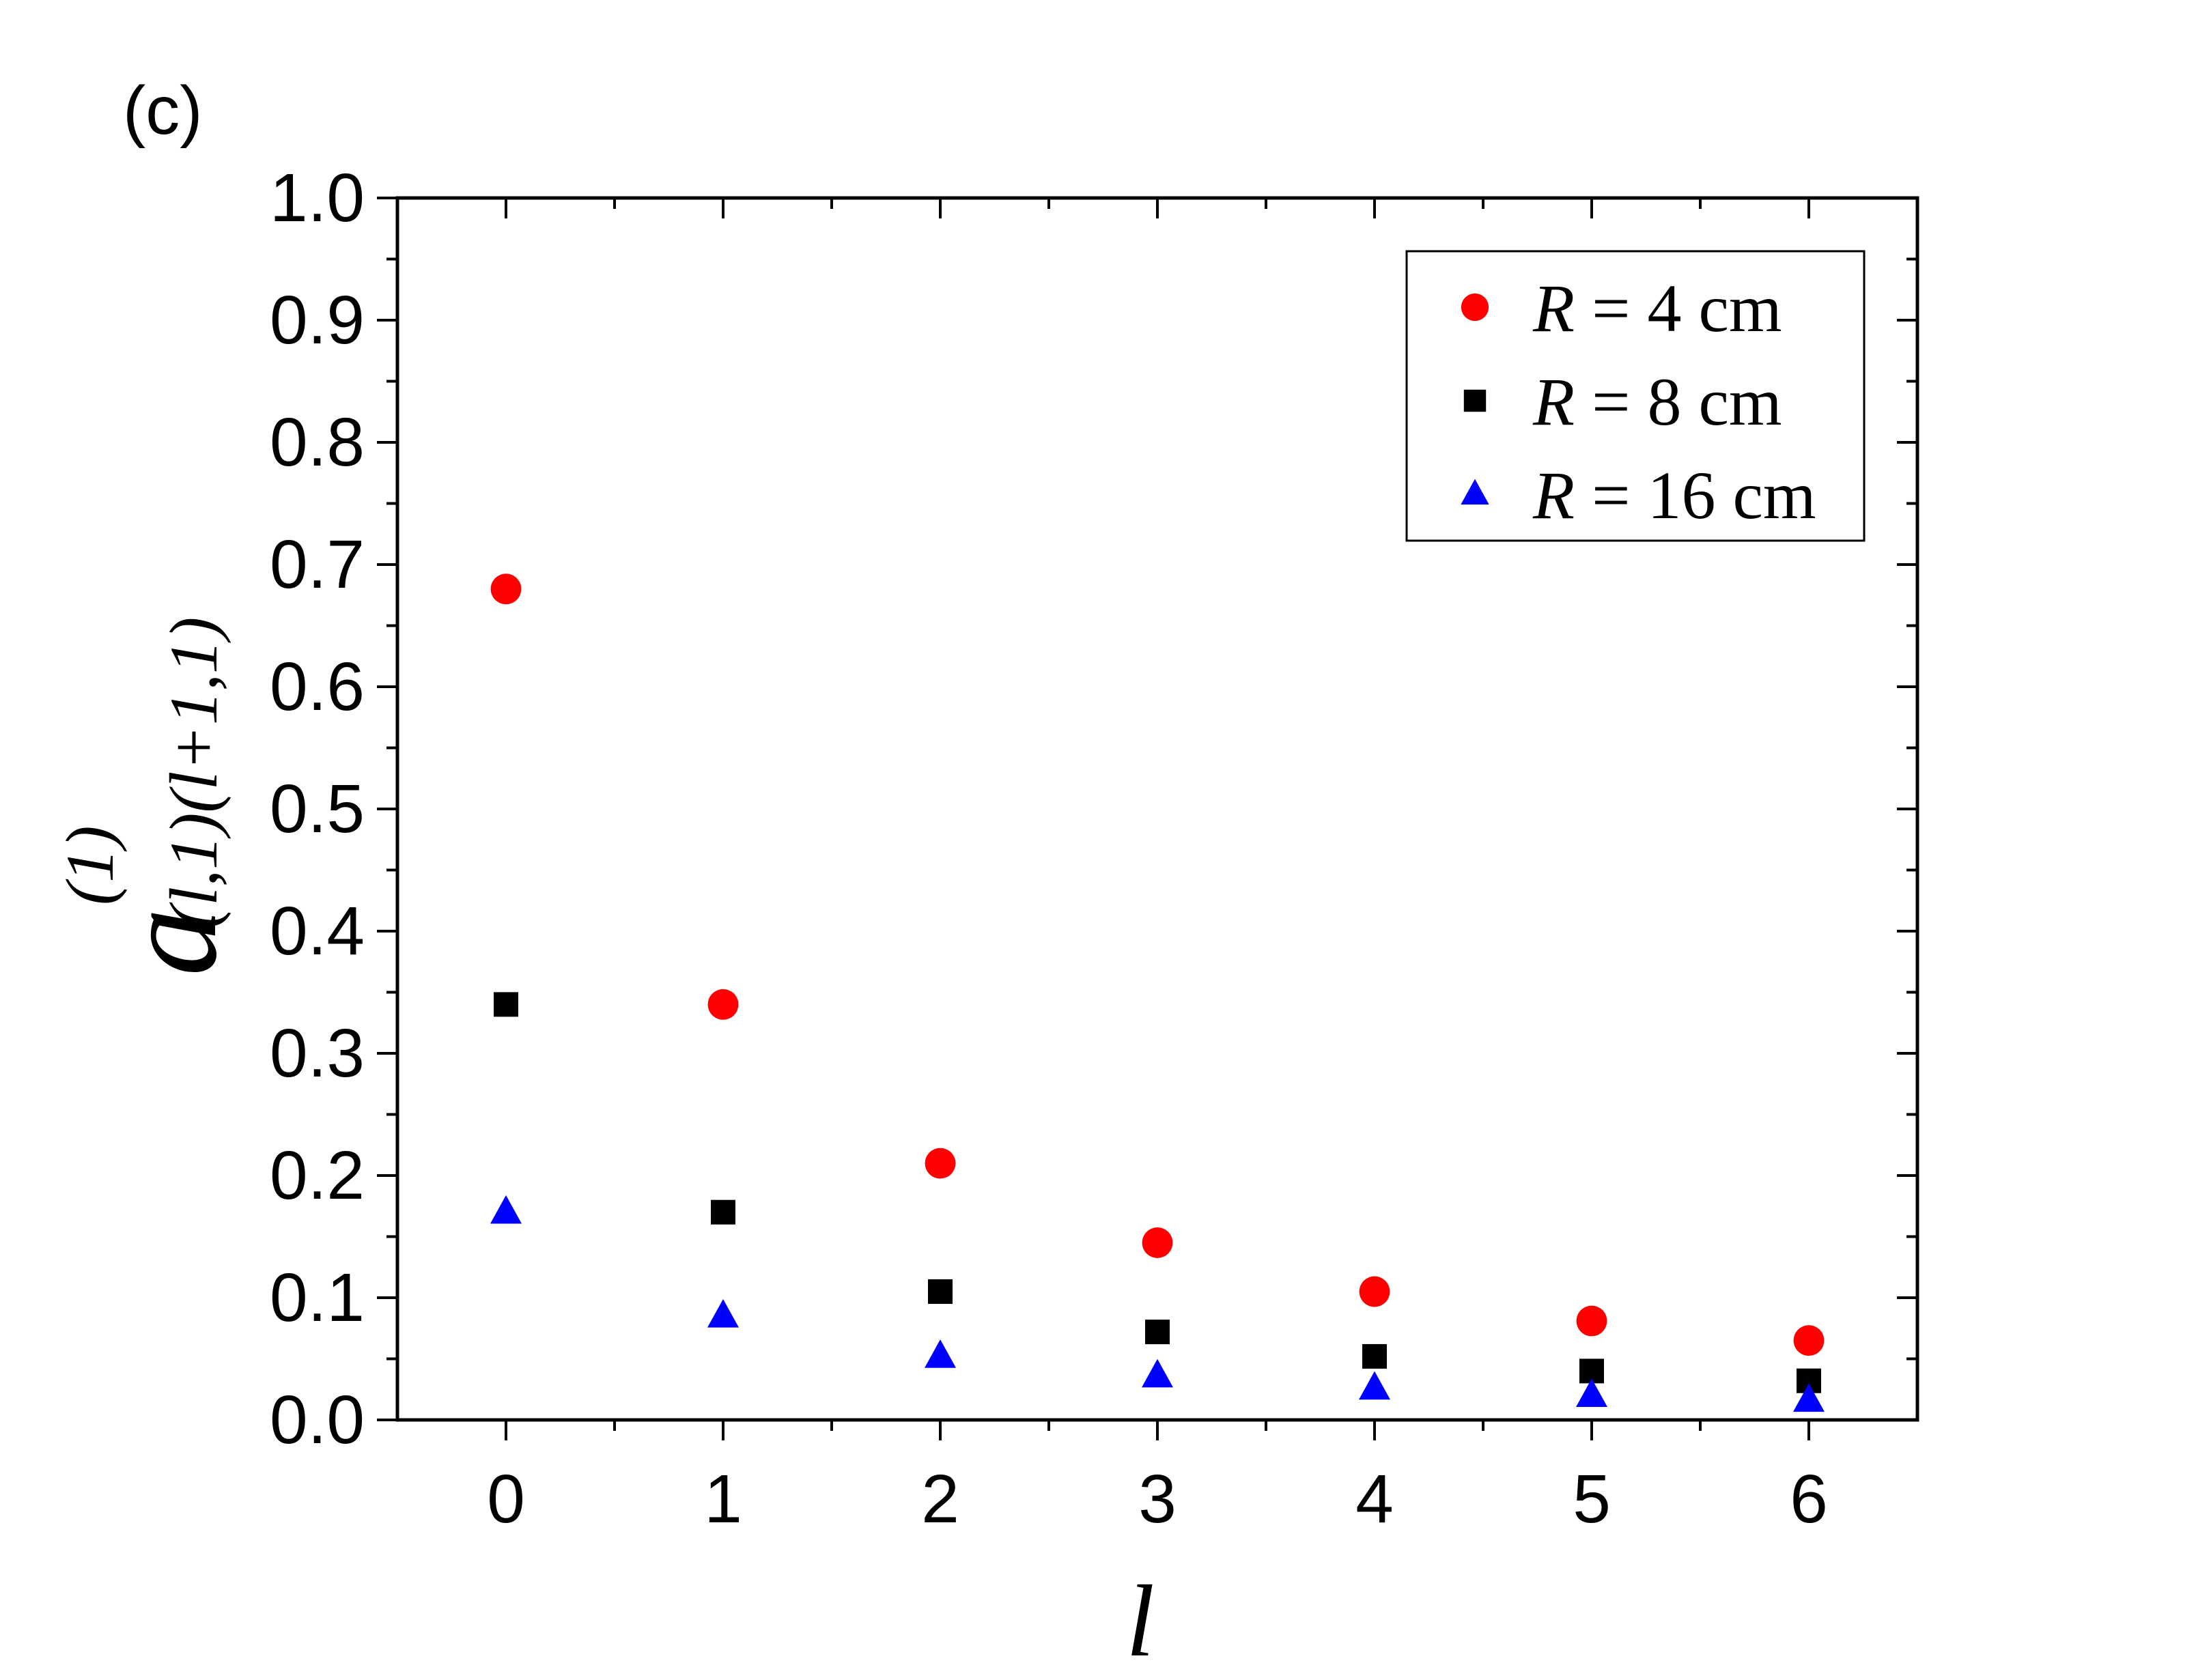 This screenshot has width=2196, height=1680. I want to click on y-tick-label: 0.3, so click(318, 1053).